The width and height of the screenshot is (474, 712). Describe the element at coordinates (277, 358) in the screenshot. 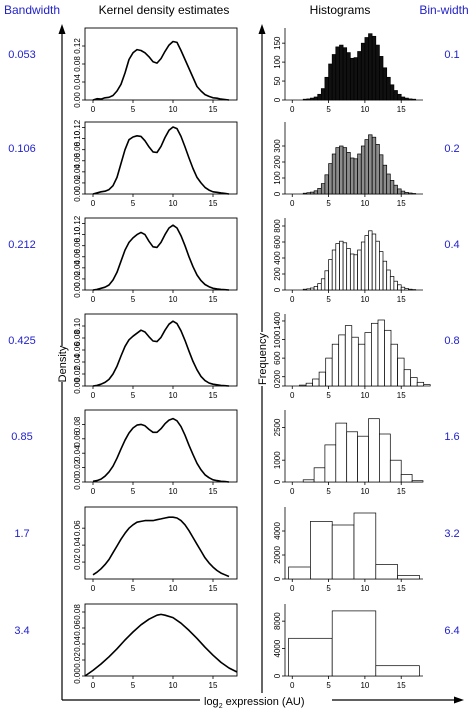

I see `histogram-panel-ytick-label: 600` at that location.